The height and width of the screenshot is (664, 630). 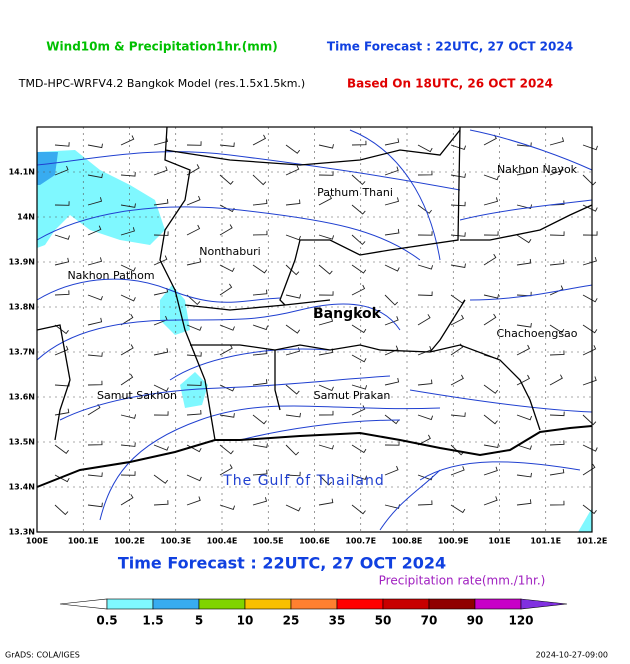 I want to click on colorbar-box, so click(x=406, y=604).